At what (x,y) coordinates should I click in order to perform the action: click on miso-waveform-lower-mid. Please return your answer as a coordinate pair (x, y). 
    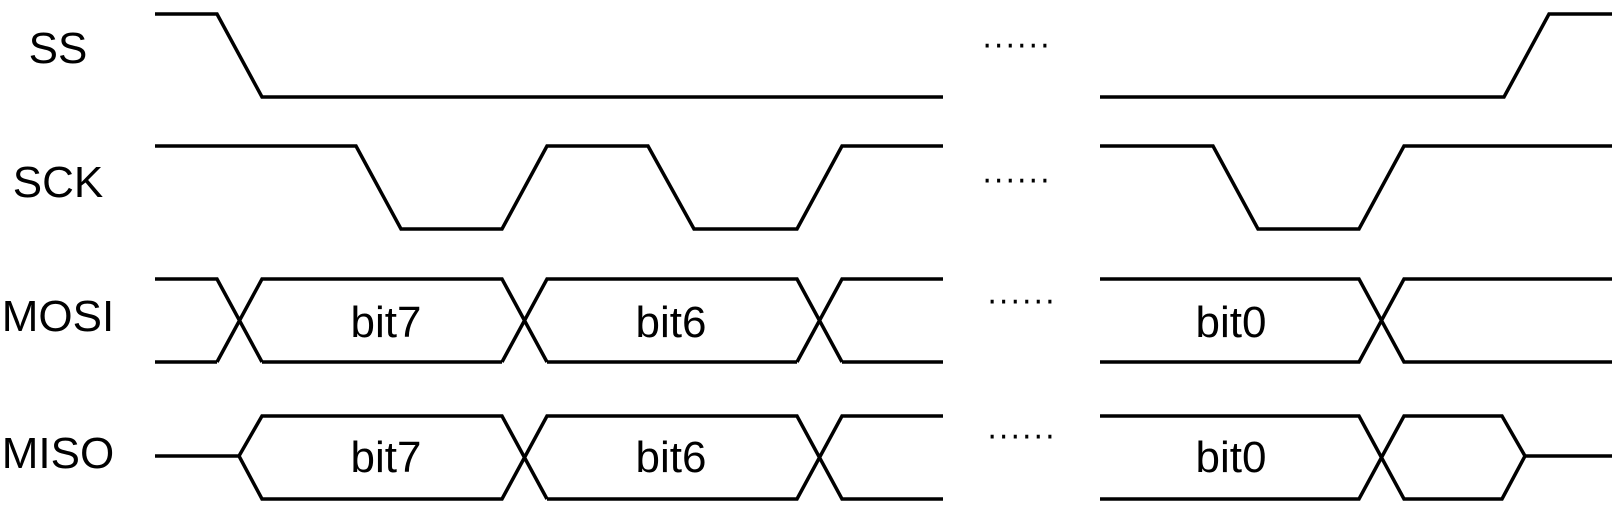
    Looking at the image, I should click on (745, 457).